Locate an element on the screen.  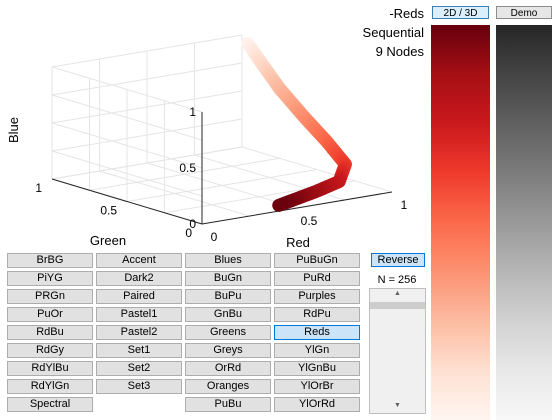
colormap-button-set3: Set3 is located at coordinates (139, 386).